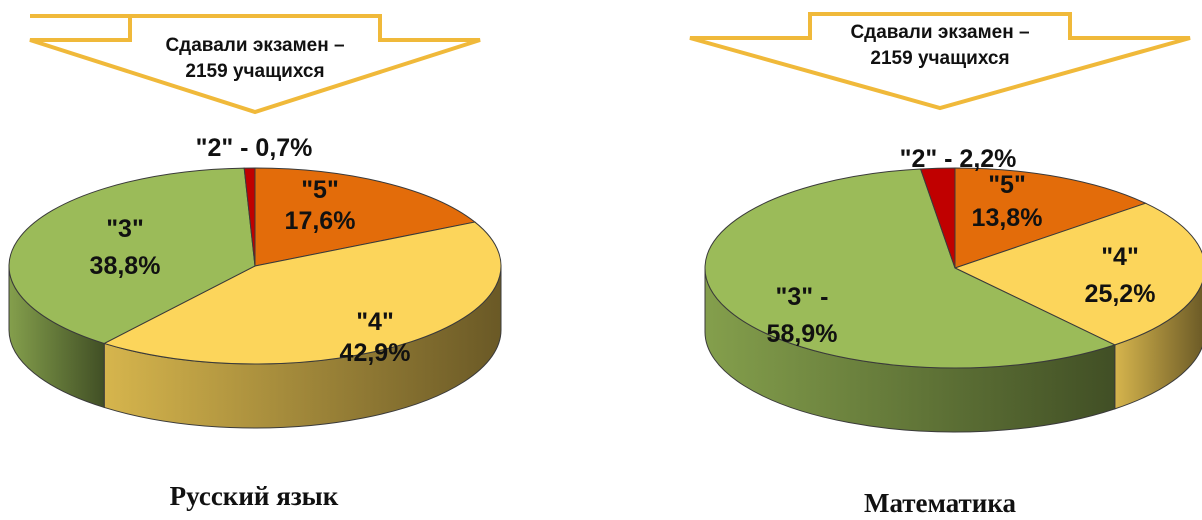  What do you see at coordinates (125, 229) in the screenshot?
I see `slice-label-grade-3: "3"` at bounding box center [125, 229].